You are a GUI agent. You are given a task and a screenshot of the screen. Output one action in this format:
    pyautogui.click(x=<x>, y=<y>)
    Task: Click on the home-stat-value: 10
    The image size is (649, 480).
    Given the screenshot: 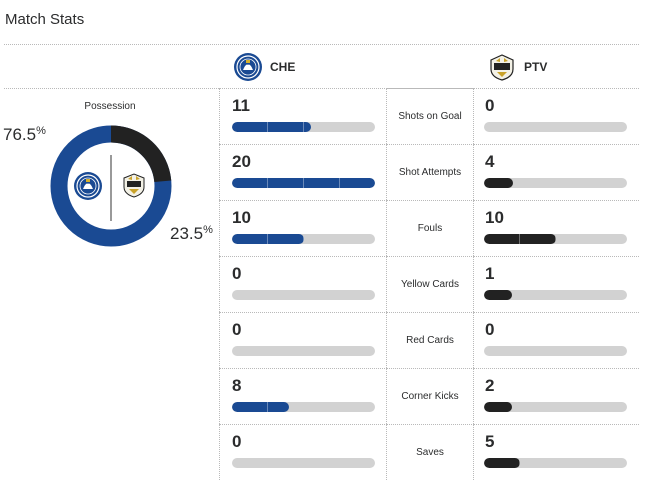 What is the action you would take?
    pyautogui.click(x=241, y=217)
    